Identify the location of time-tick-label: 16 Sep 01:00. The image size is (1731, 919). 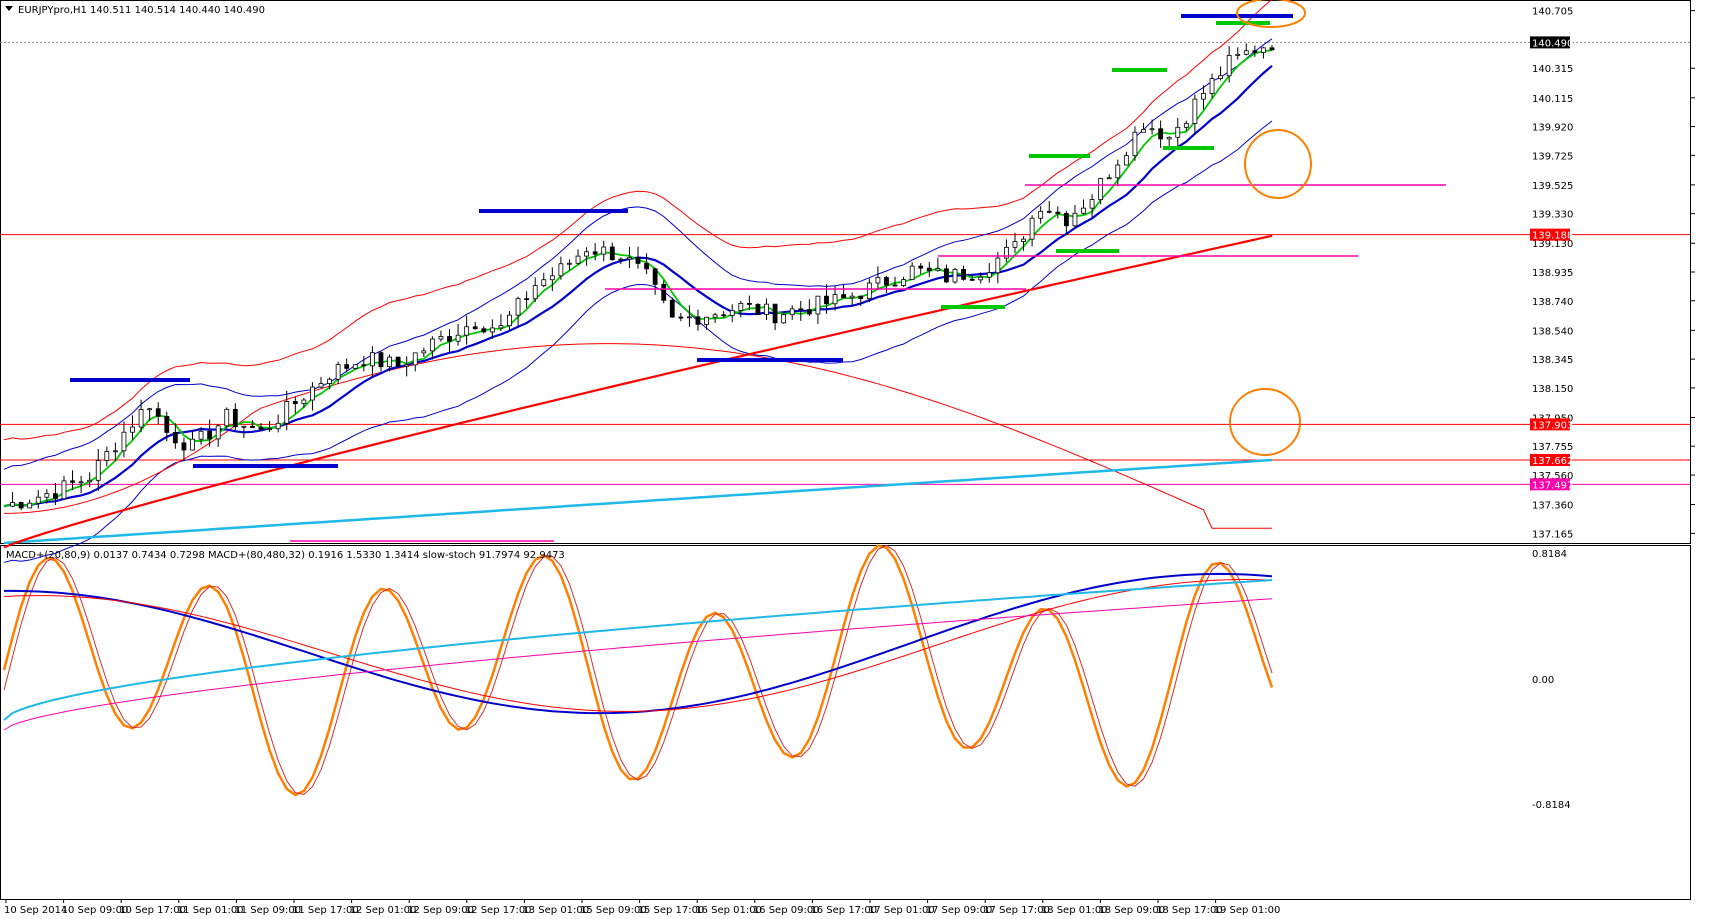
(728, 910).